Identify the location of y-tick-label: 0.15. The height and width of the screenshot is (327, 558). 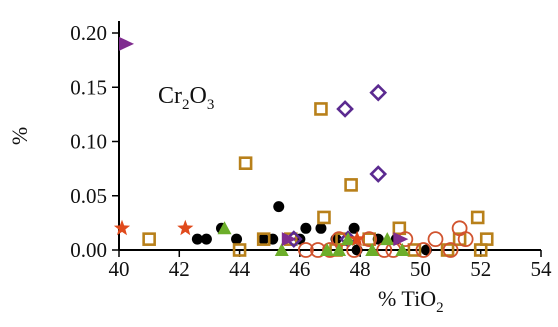
(88, 87).